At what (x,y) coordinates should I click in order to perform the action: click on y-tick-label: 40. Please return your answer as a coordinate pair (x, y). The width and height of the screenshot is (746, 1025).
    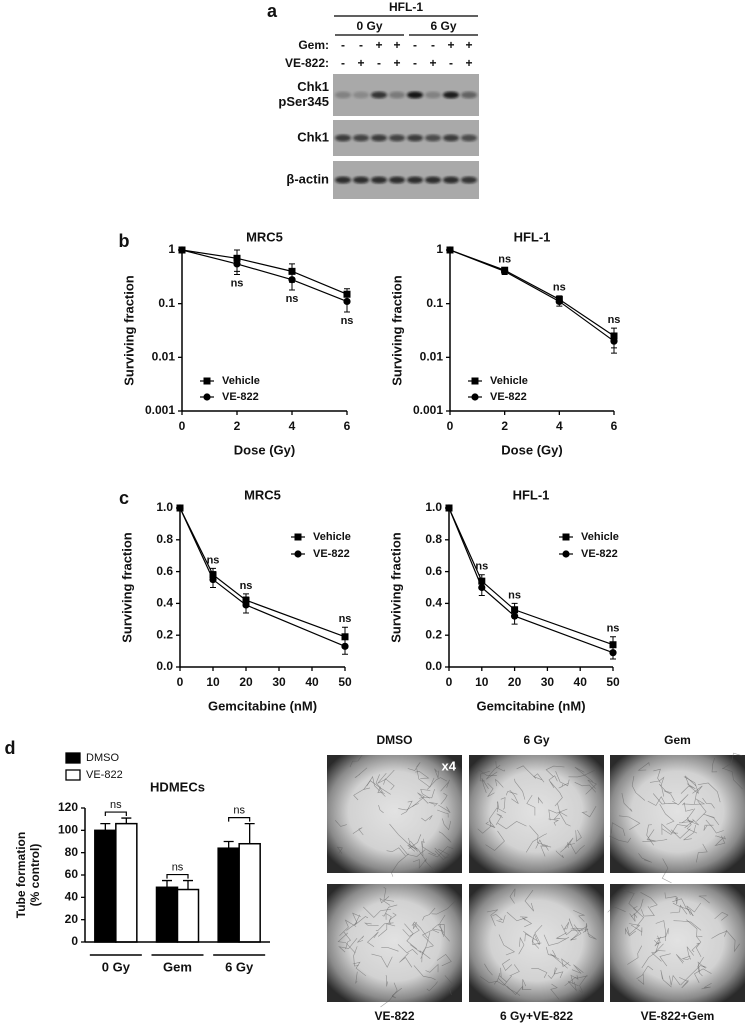
    Looking at the image, I should click on (72, 897).